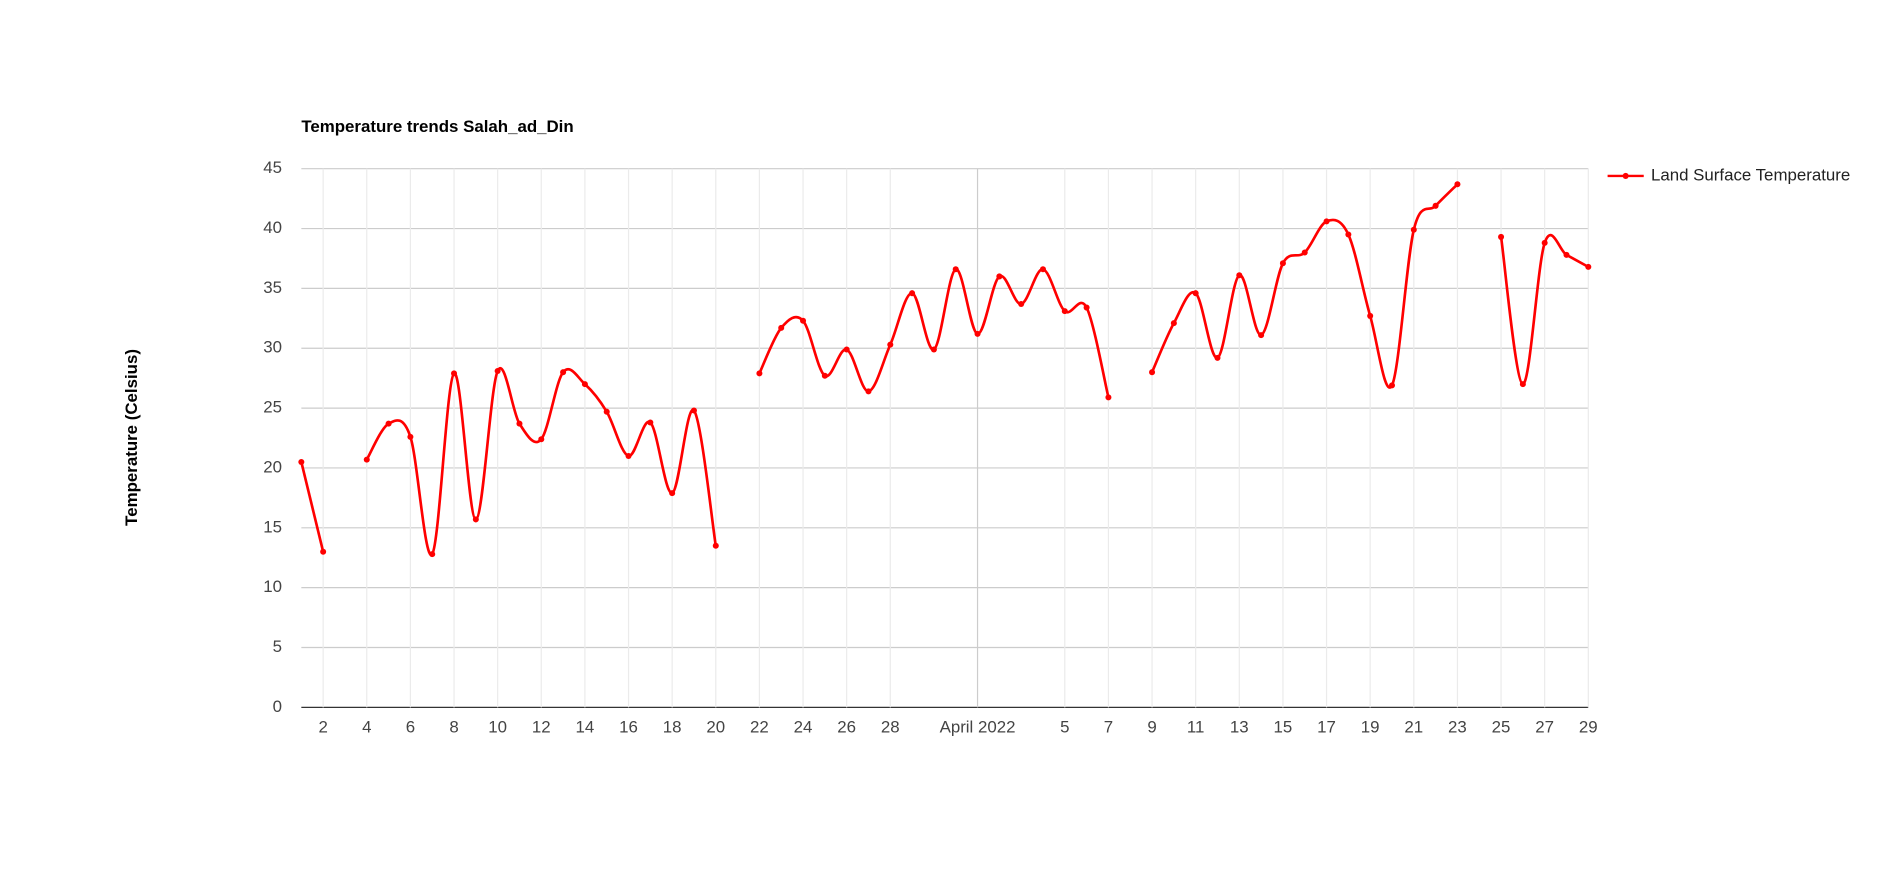 The image size is (1880, 871). What do you see at coordinates (131, 437) in the screenshot?
I see `y-axis-title: Temperature (Celsius)` at bounding box center [131, 437].